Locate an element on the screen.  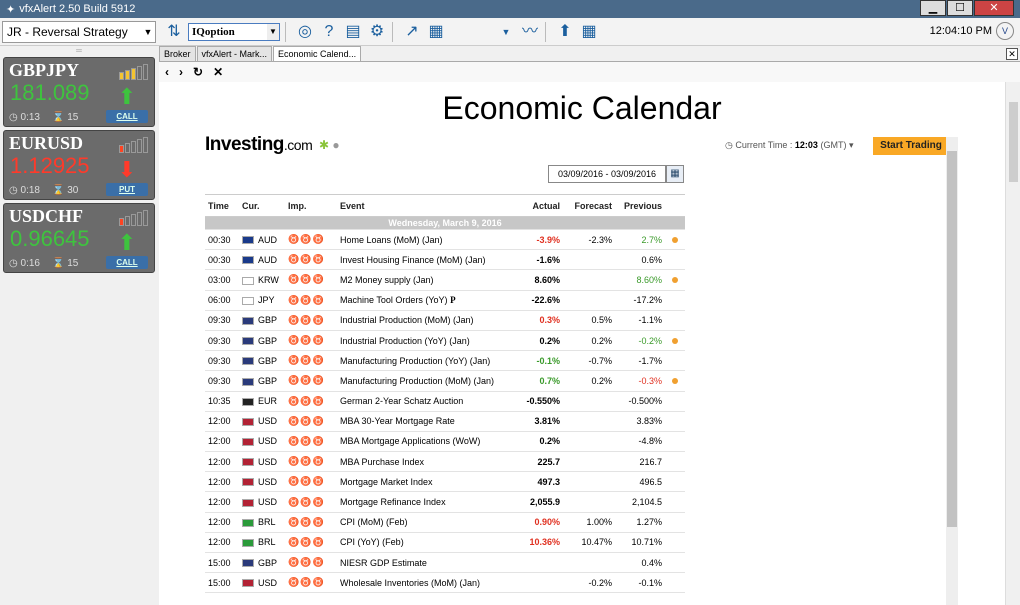
chevron-down-icon: ▼ is located at coordinates (506, 31).